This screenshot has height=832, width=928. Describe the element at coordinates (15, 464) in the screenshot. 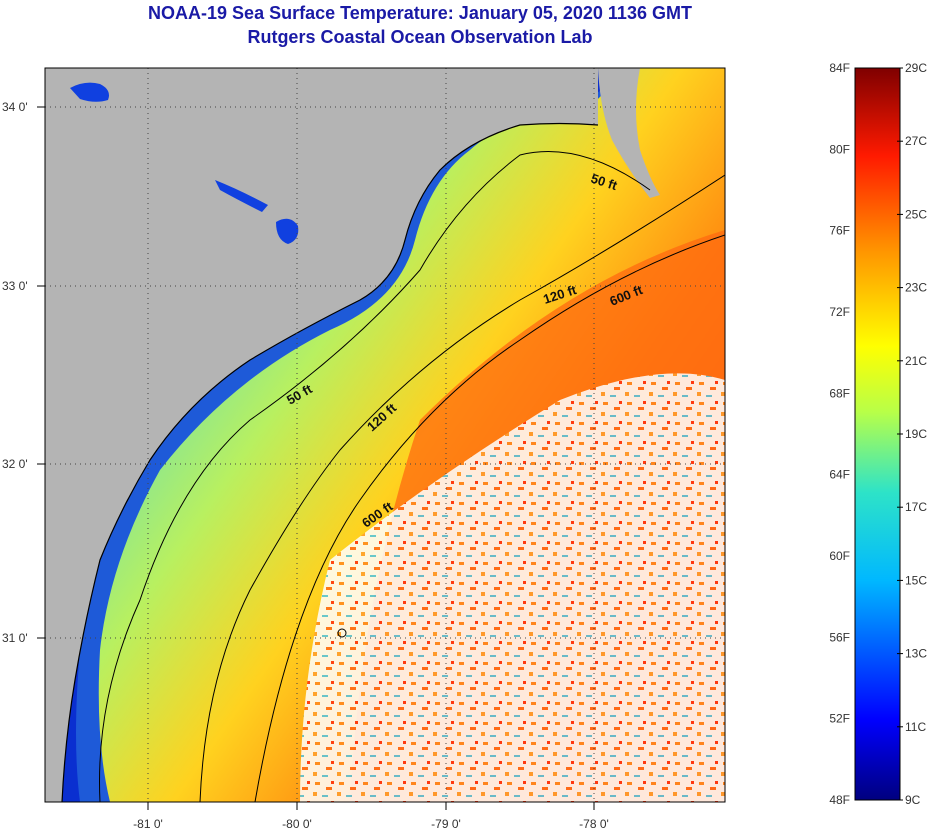

I see `lat-tick-label: 32 0'` at that location.